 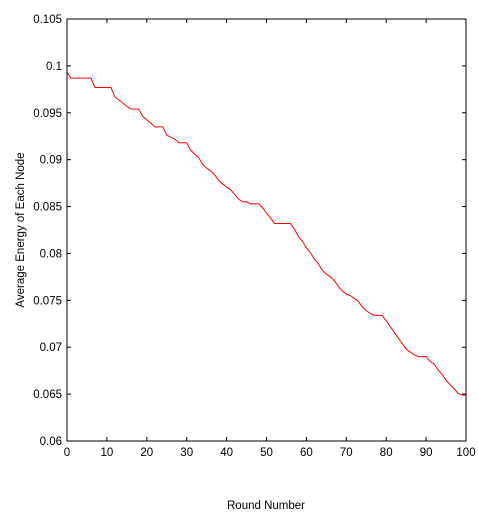 What do you see at coordinates (51, 442) in the screenshot?
I see `y-tick-label: 0.06` at bounding box center [51, 442].